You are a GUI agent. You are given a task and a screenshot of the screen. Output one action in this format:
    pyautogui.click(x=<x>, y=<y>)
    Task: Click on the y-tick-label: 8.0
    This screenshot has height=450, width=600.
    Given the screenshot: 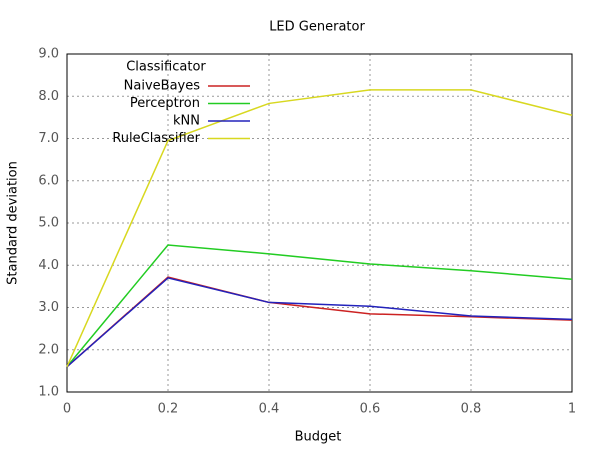 What is the action you would take?
    pyautogui.click(x=48, y=96)
    